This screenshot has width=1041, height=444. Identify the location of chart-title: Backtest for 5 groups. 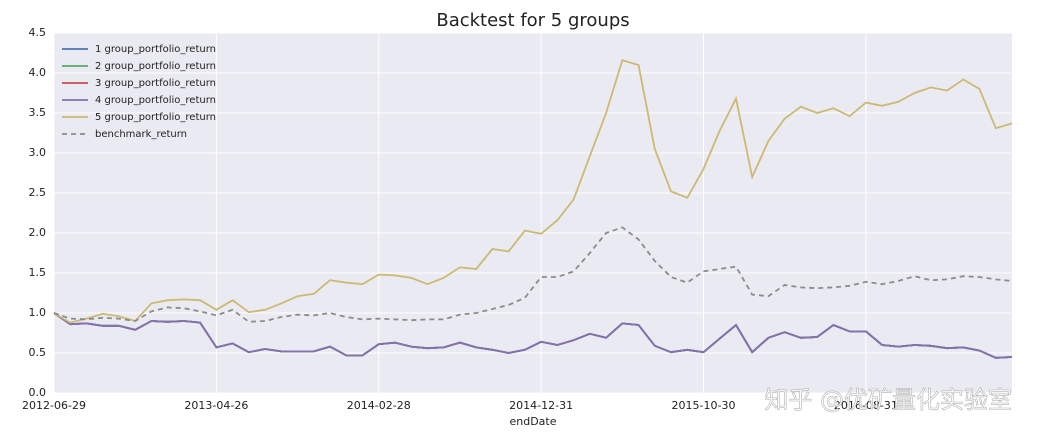
(532, 20).